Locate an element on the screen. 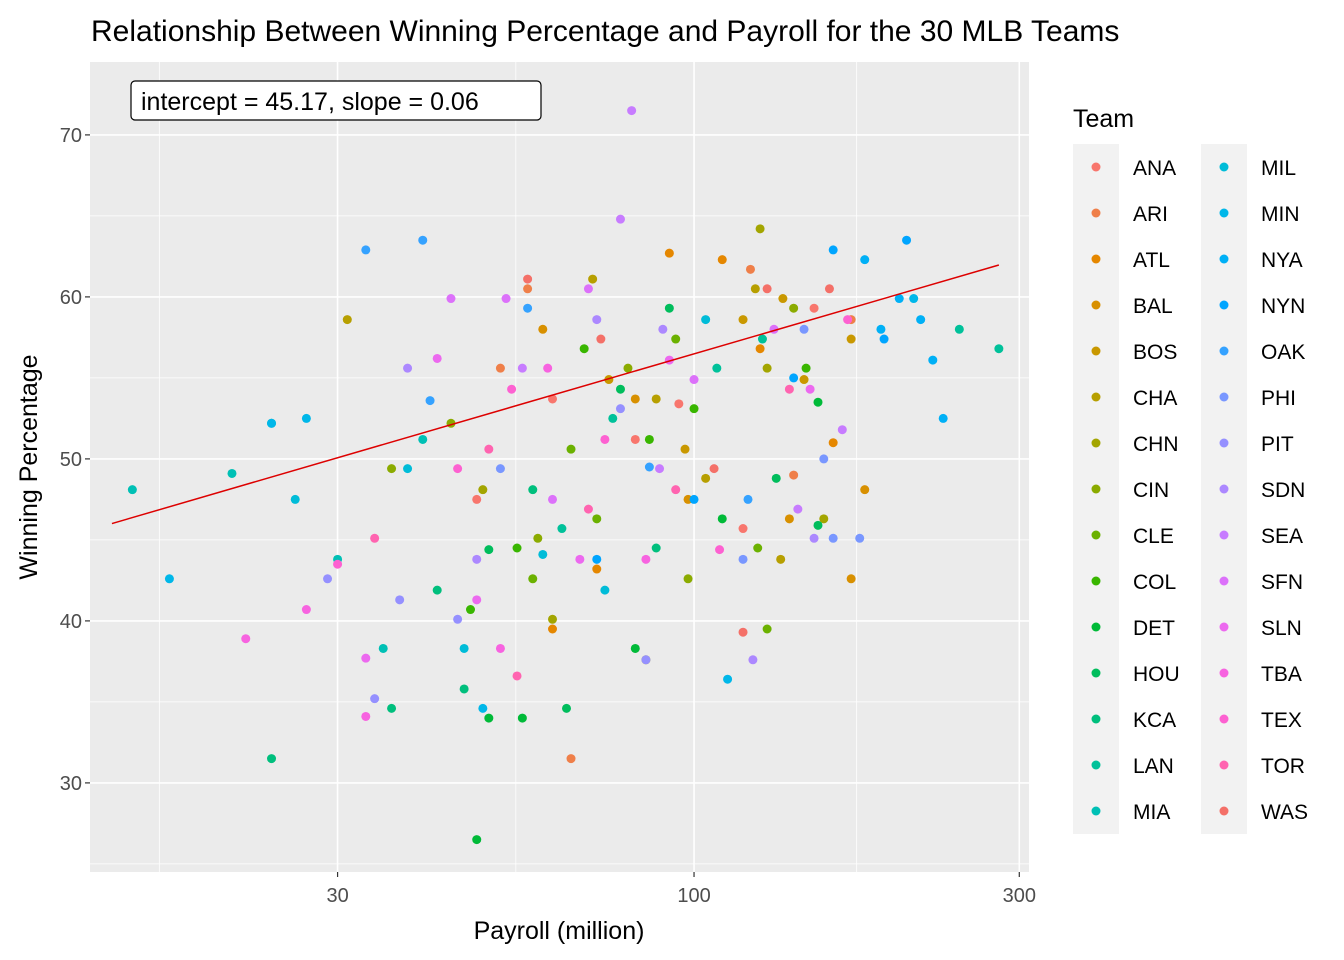  legend-label-atl: ATL is located at coordinates (1151, 260).